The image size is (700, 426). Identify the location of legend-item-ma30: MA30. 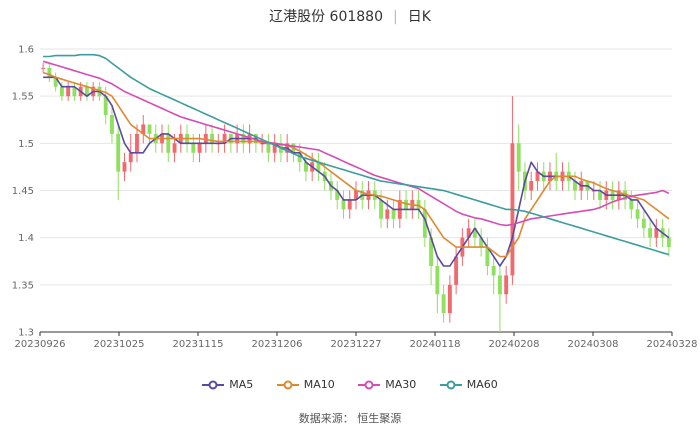
(387, 384).